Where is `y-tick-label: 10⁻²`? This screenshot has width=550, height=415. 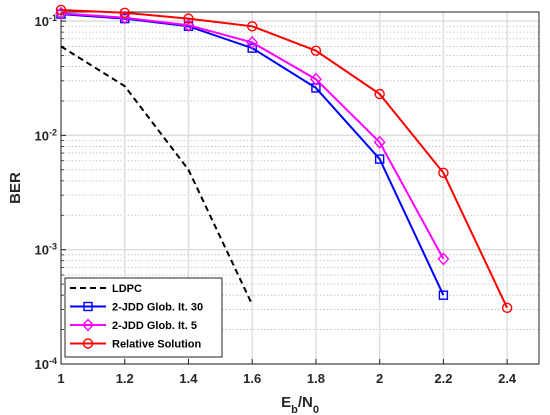
y-tick-label: 10⁻² is located at coordinates (46, 135).